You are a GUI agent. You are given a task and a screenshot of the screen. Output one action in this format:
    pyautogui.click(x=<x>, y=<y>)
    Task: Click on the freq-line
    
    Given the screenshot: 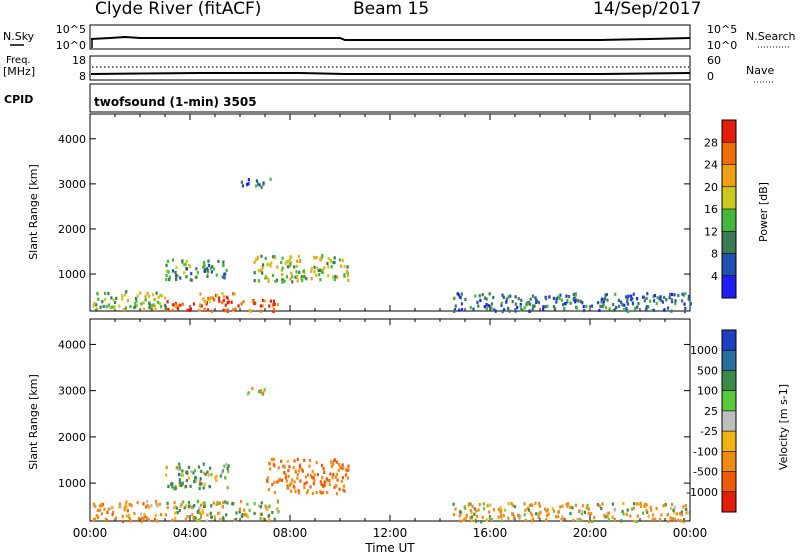 What is the action you would take?
    pyautogui.click(x=390, y=73)
    